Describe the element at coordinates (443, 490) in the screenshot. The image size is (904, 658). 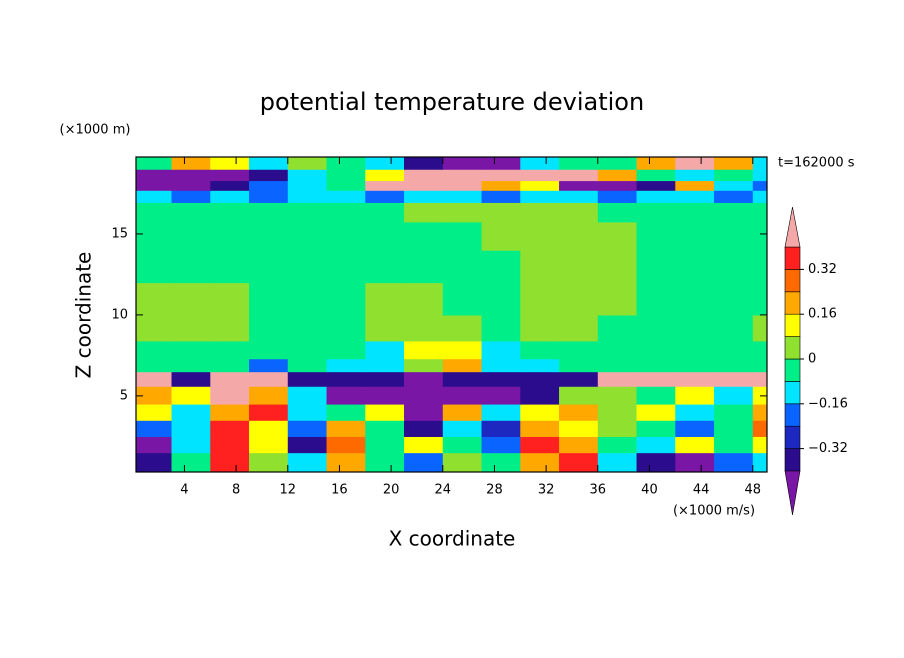
I see `x-tick-label: 24` at that location.